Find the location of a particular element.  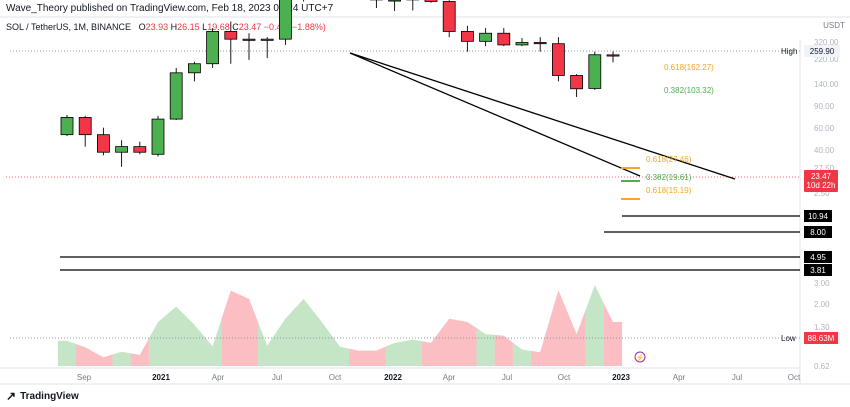

volume-value-label: 88.63M is located at coordinates (821, 338).